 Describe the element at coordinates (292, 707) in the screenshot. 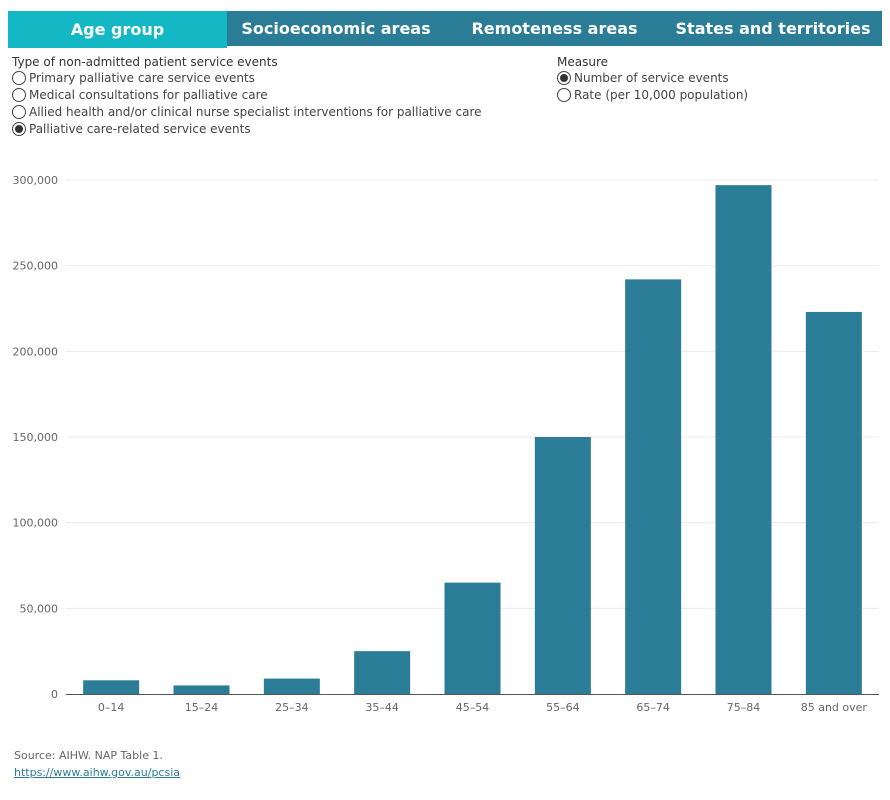

I see `x-tick-label: 25–34` at that location.